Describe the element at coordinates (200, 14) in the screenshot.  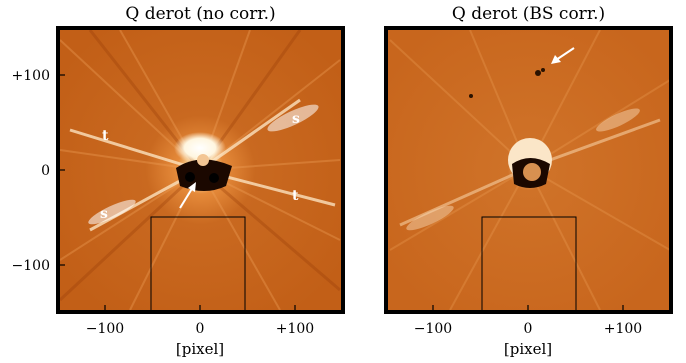
I see `left-panel-title: Q derot (no corr.)` at that location.